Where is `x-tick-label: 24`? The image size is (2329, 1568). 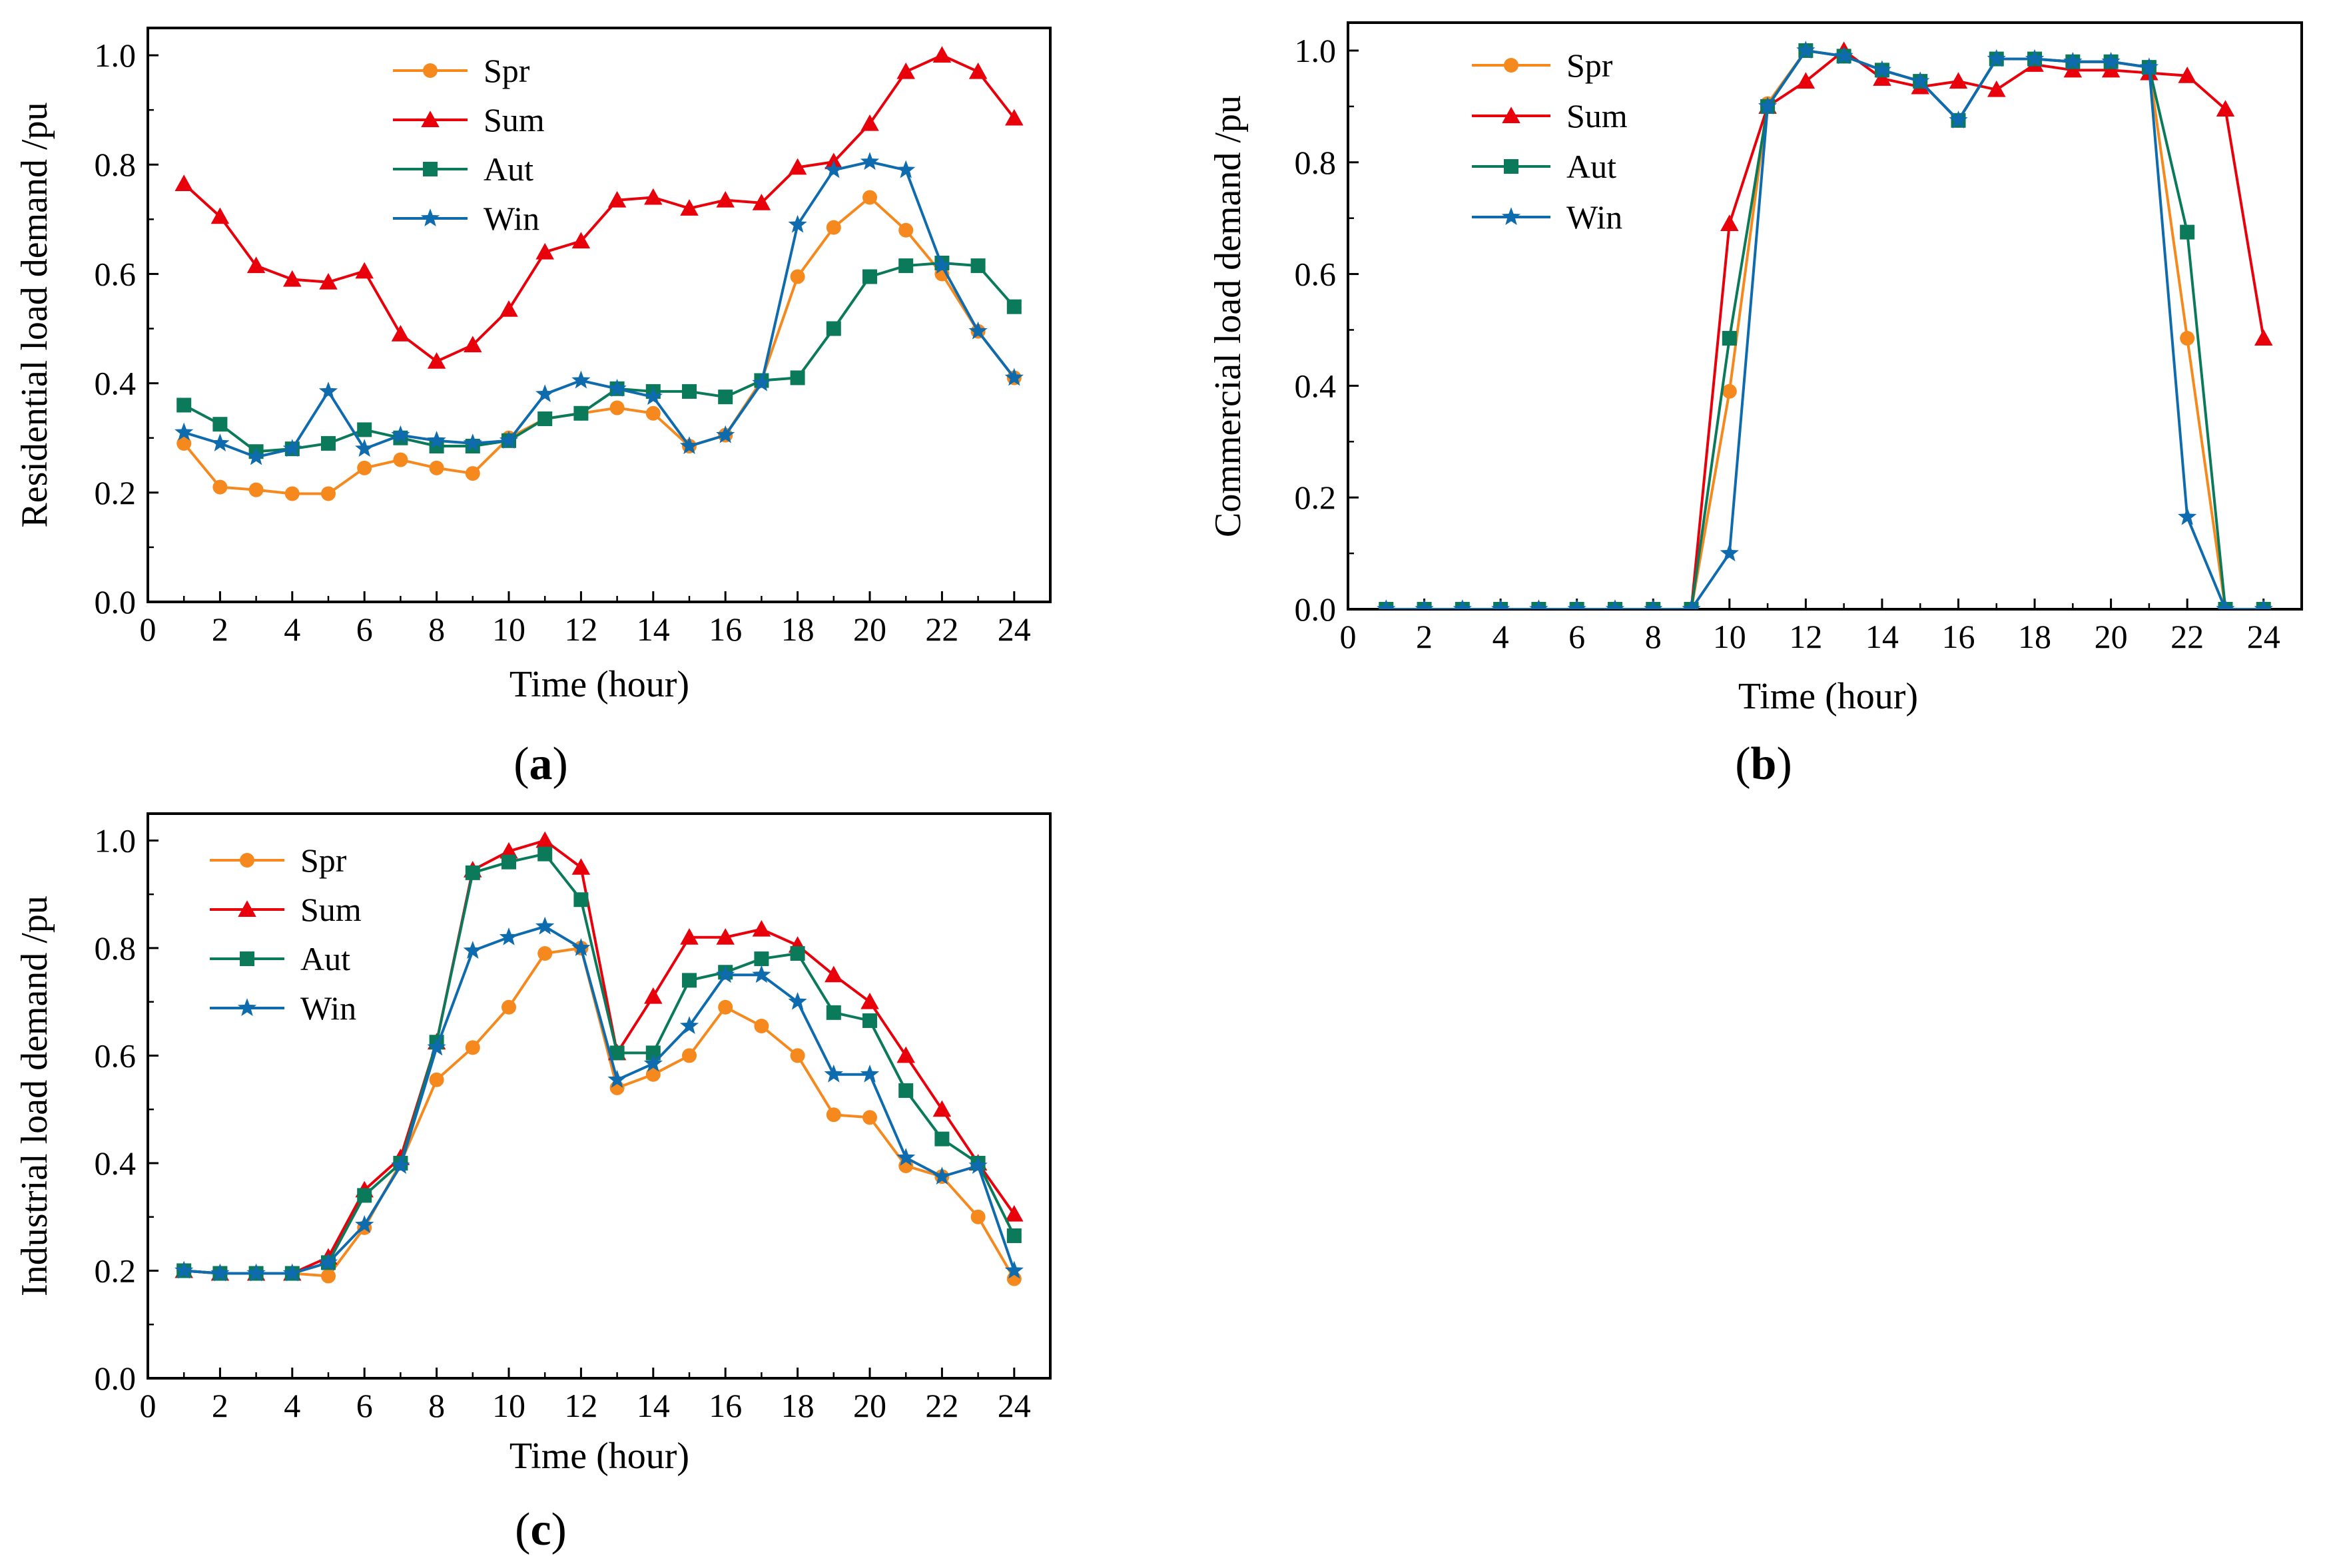 x-tick-label: 24 is located at coordinates (1014, 1405).